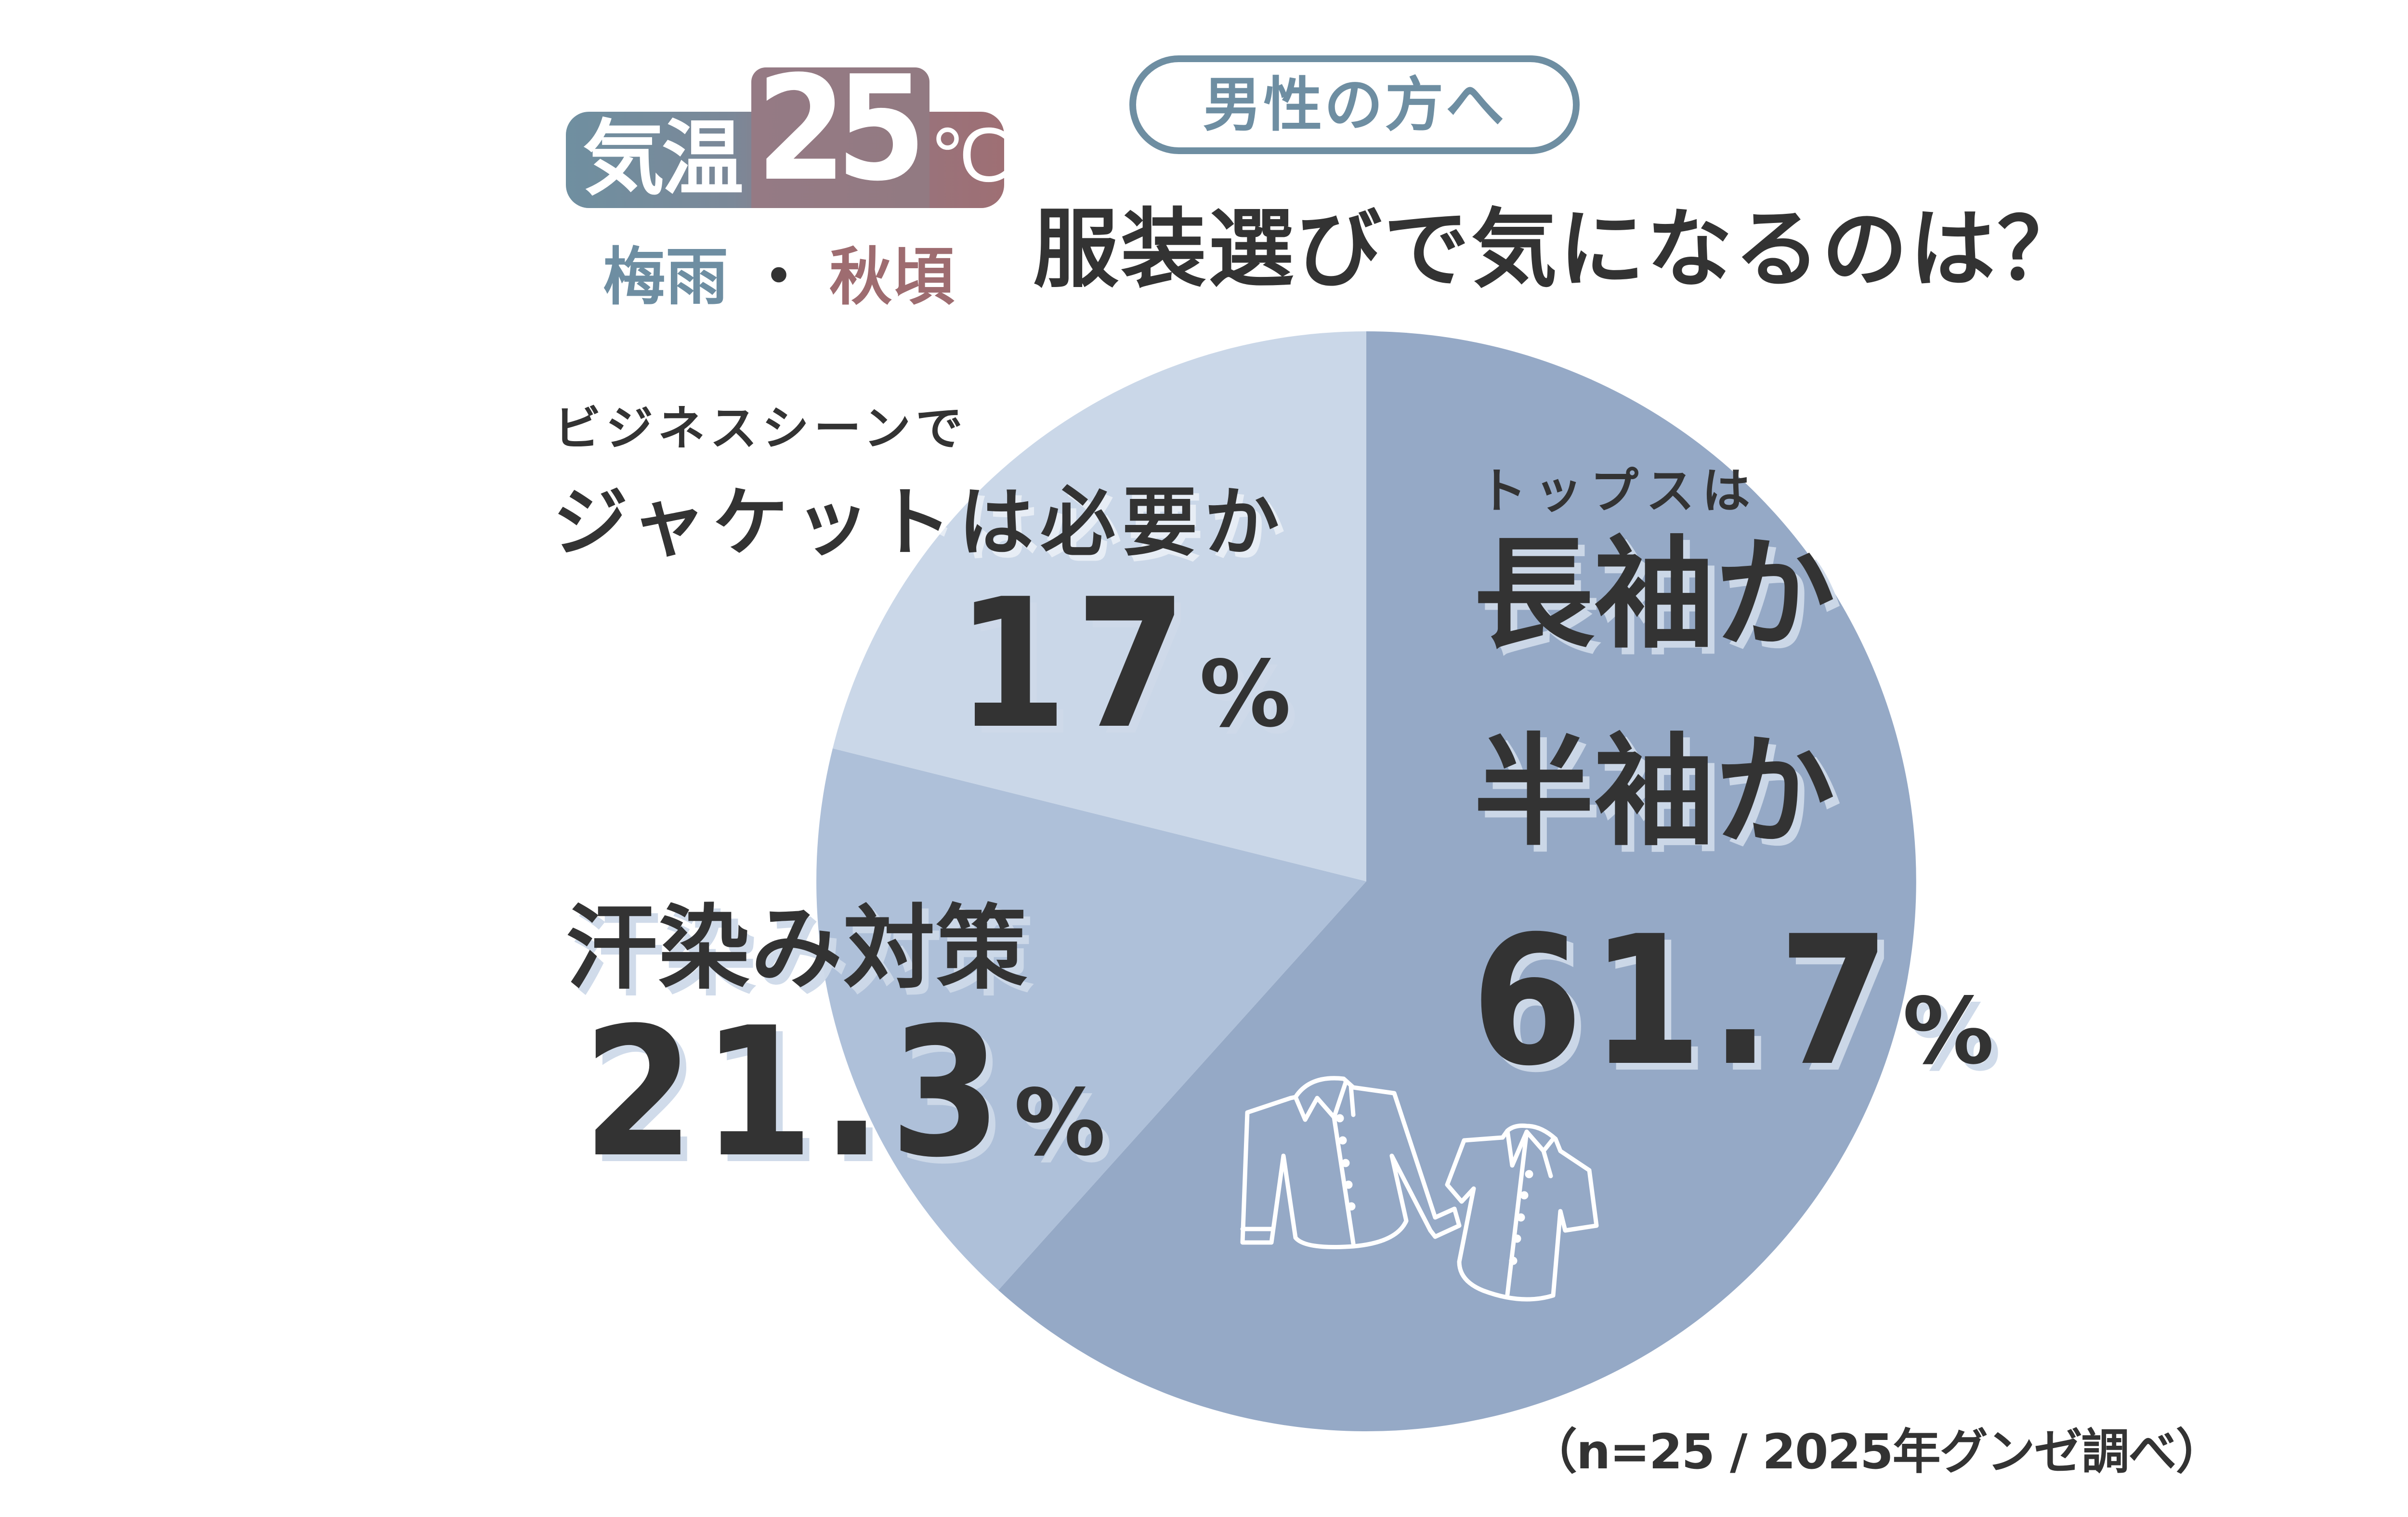  I want to click on slice-value-tops: 61.7%, so click(1732, 1030).